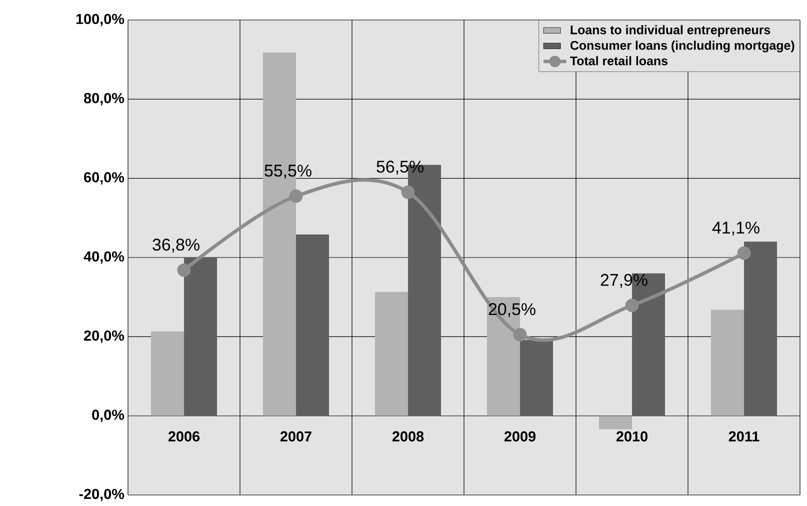 The image size is (807, 506). I want to click on legend-label: Loans to individual entrepreneurs, so click(670, 31).